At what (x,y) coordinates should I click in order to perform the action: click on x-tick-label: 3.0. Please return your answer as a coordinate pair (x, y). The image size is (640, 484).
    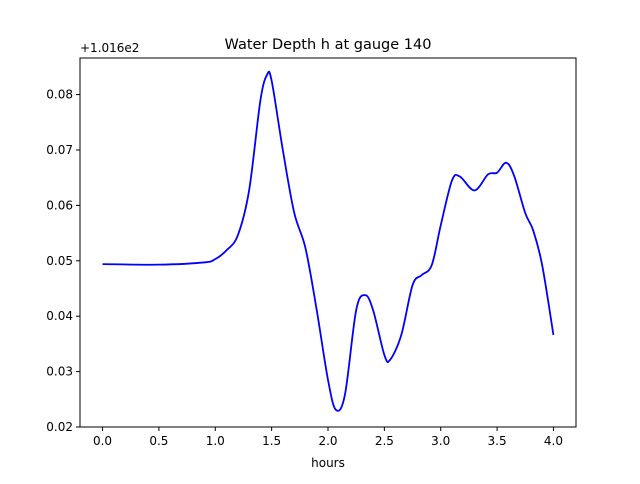
    Looking at the image, I should click on (440, 441).